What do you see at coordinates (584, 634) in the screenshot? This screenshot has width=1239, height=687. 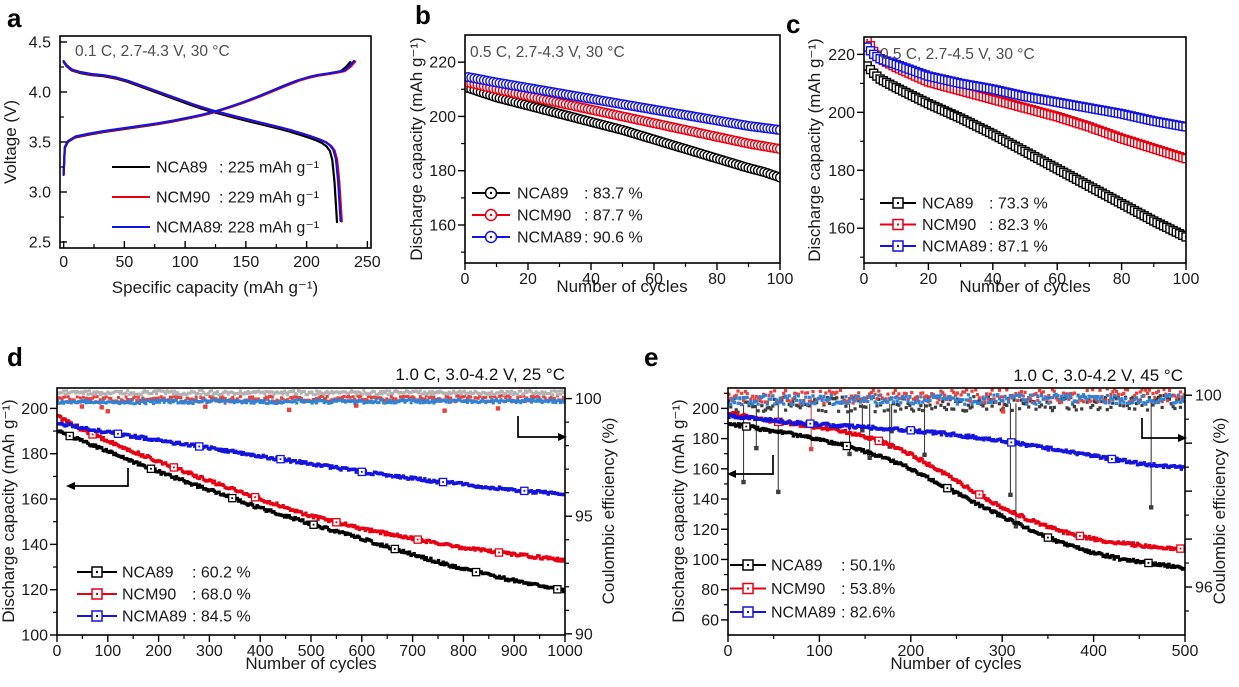 I see `y2-tick-label: 90` at bounding box center [584, 634].